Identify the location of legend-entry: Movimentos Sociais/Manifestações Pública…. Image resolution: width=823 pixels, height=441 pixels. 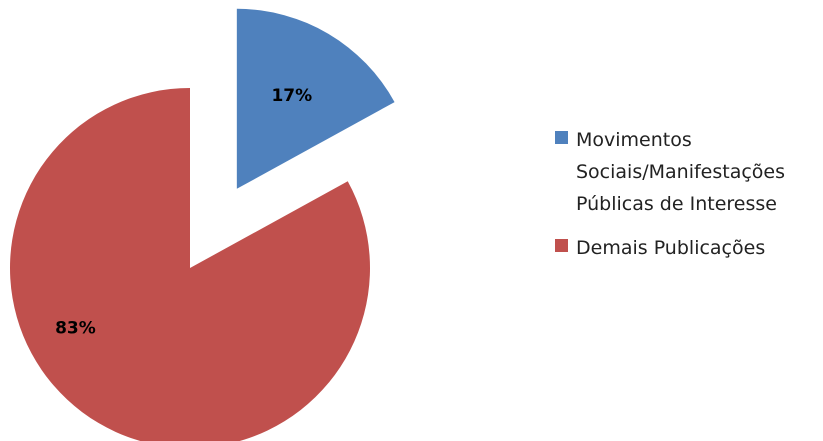
(685, 172).